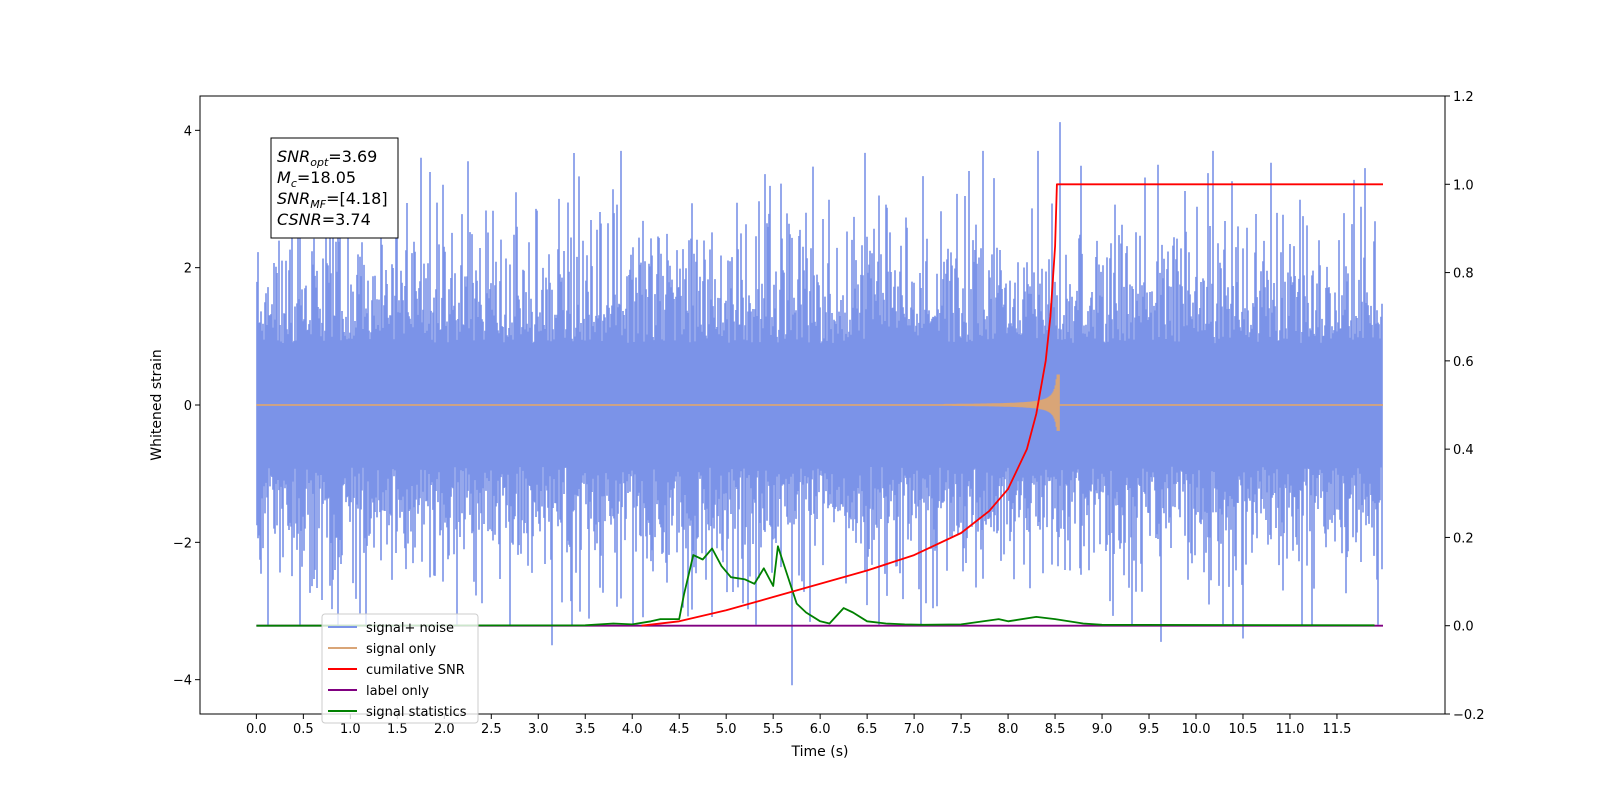 Image resolution: width=1600 pixels, height=800 pixels. I want to click on right-y-tick-label: 0.0, so click(1463, 627).